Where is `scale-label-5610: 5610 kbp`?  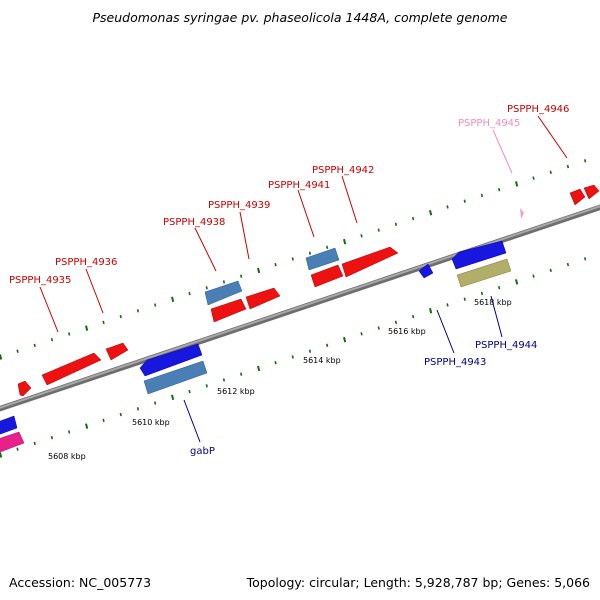 scale-label-5610: 5610 kbp is located at coordinates (151, 422).